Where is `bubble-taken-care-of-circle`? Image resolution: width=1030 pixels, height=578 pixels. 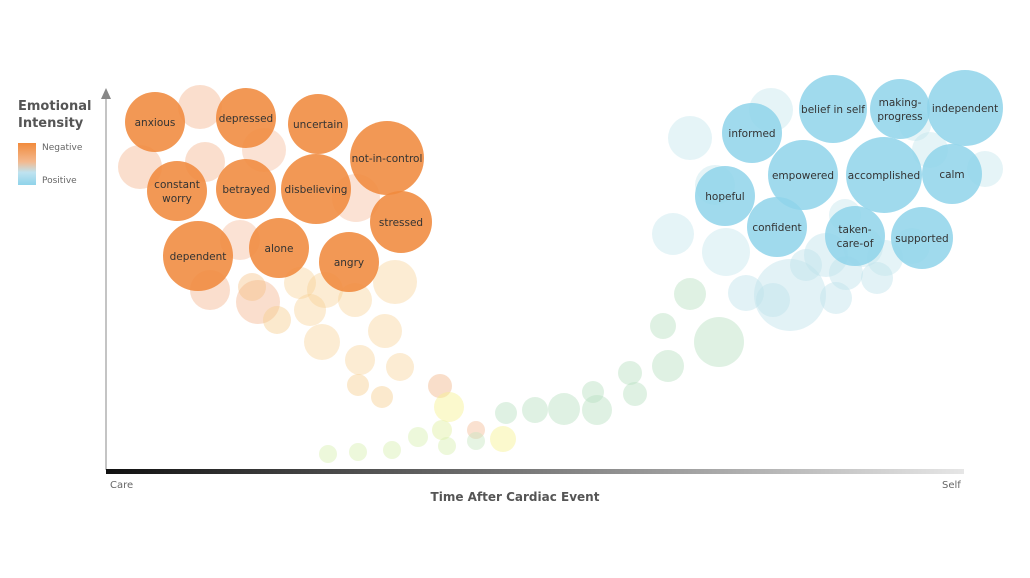 bubble-taken-care-of-circle is located at coordinates (855, 236).